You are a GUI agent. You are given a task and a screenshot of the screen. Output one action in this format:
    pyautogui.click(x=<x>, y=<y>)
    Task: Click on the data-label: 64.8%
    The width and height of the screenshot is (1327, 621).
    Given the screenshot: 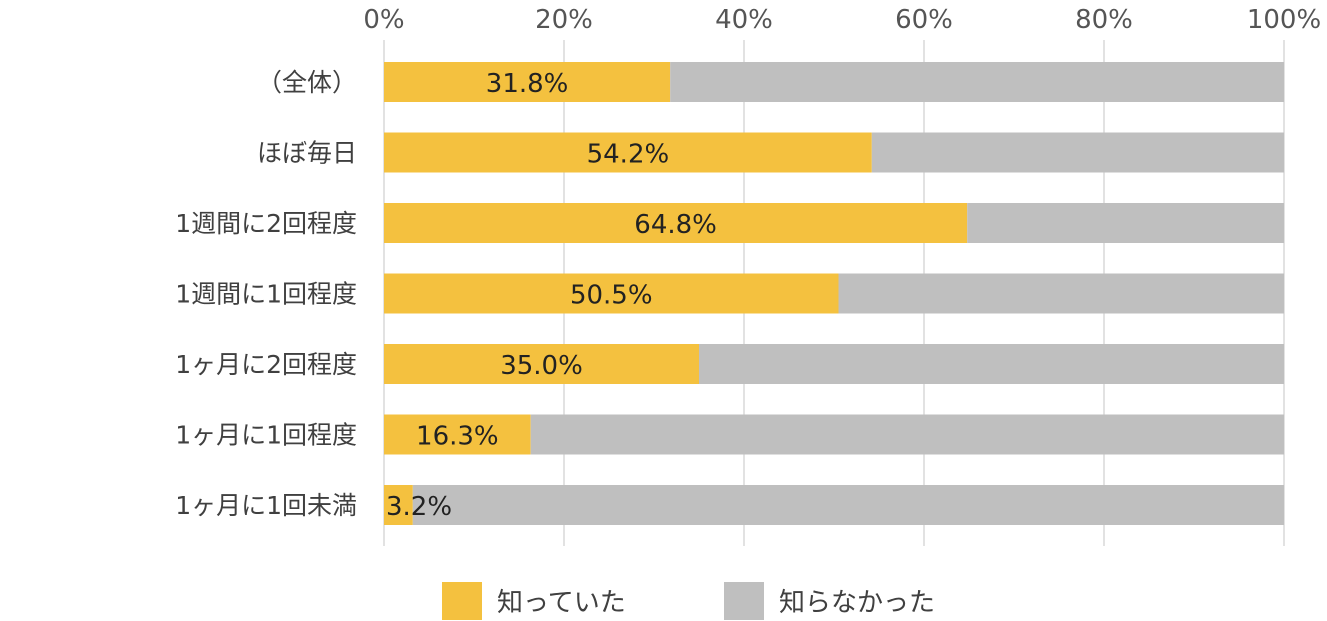 What is the action you would take?
    pyautogui.click(x=675, y=225)
    